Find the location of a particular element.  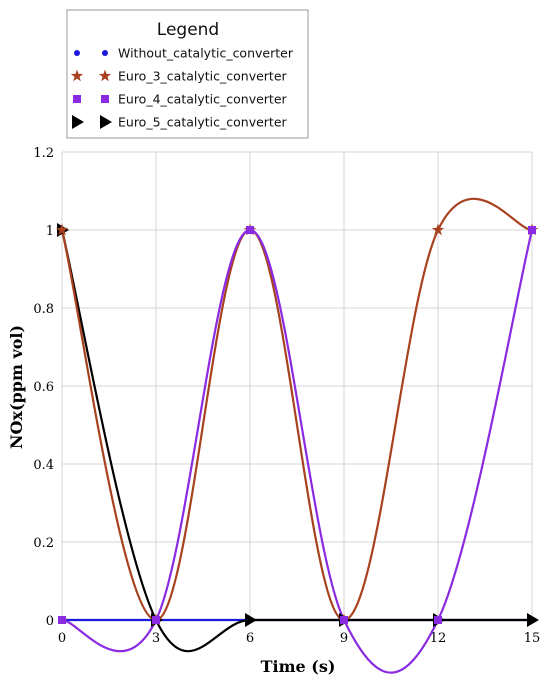

legend-entry-label: Euro_4_catalytic_converter is located at coordinates (203, 99).